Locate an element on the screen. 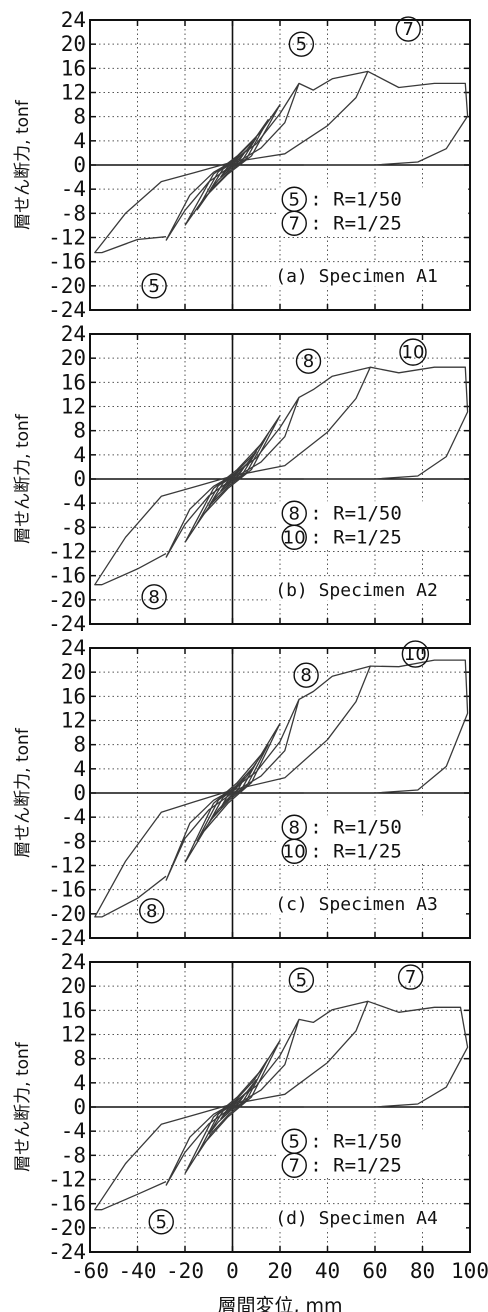 This screenshot has height=1312, width=488. legend-entry: 7: R=1/25 is located at coordinates (373, 1165).